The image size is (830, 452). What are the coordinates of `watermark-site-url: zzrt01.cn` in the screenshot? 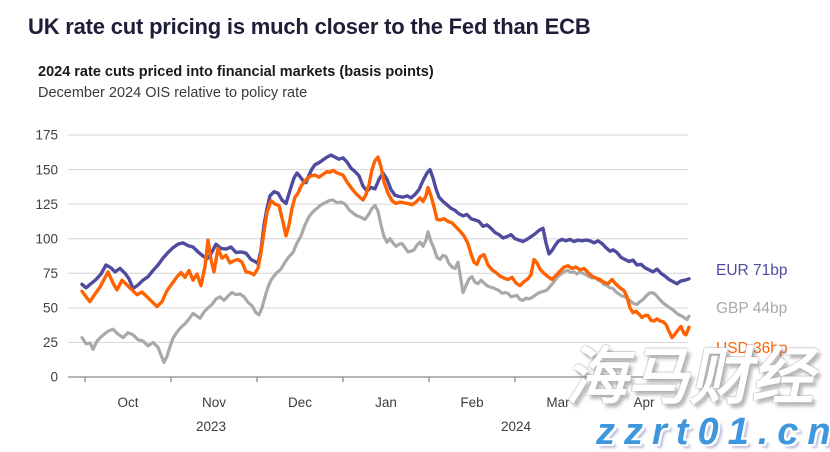 It's located at (713, 431).